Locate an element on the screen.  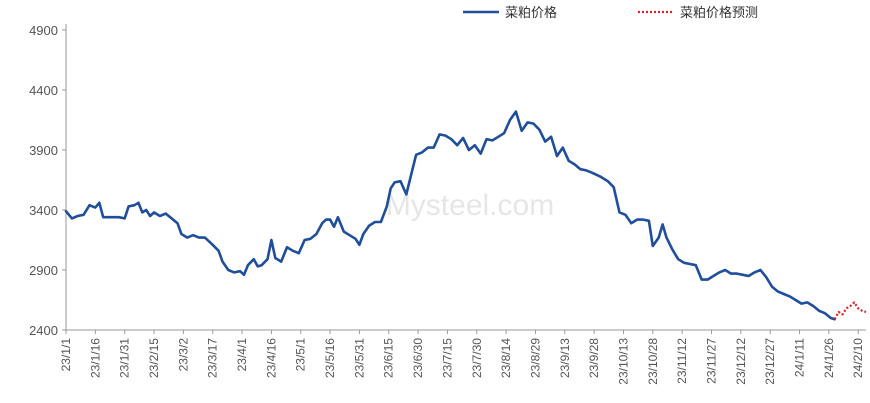
x-tick-label: 23/3/2 is located at coordinates (183, 355).